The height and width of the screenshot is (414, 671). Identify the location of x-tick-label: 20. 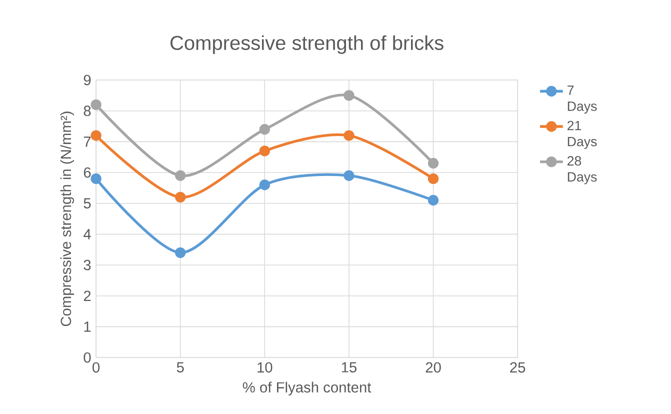
(433, 367).